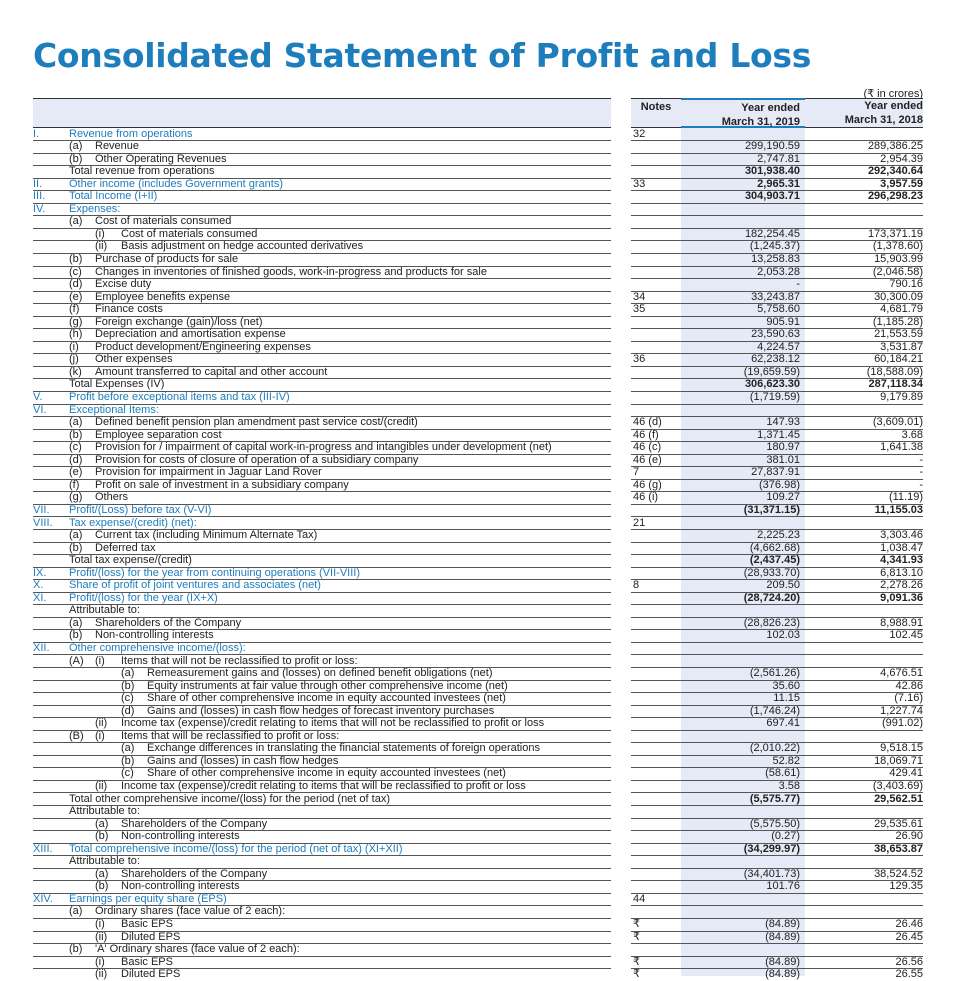  I want to click on table-row: (a) Revenue 299,190.59 289,386.25, so click(478, 147).